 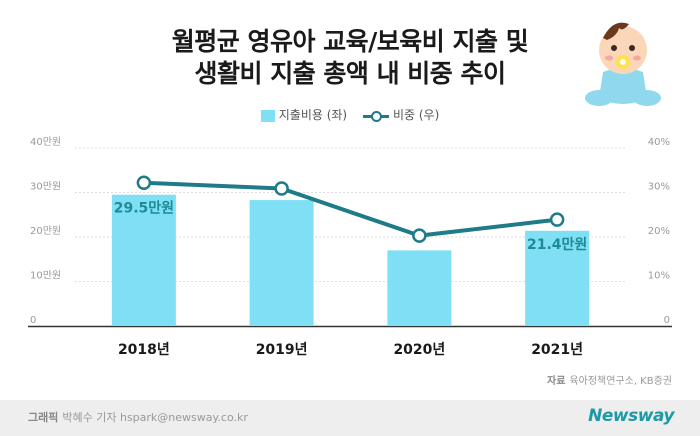 What do you see at coordinates (144, 209) in the screenshot?
I see `bar-data-label: 29.5만원` at bounding box center [144, 209].